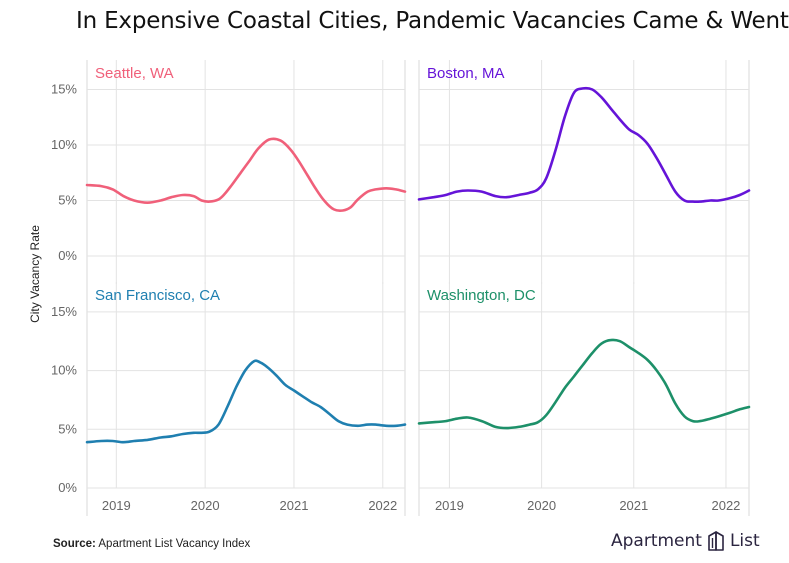 Image resolution: width=789 pixels, height=563 pixels. What do you see at coordinates (716, 541) in the screenshot?
I see `apartment-list-logo-icon` at bounding box center [716, 541].